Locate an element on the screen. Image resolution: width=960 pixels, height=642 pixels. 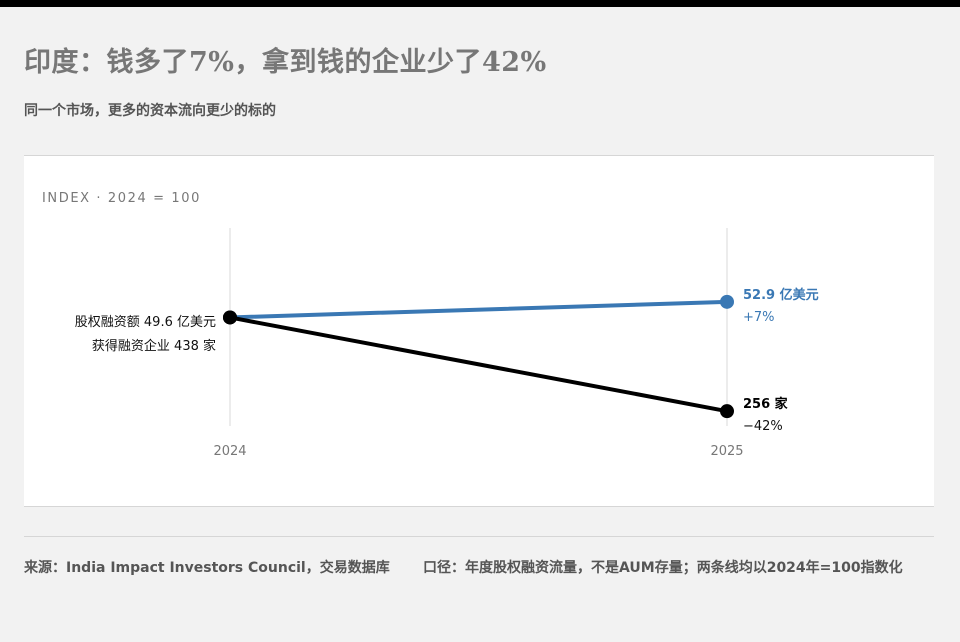
funded-companies-end-label: 256 家 is located at coordinates (766, 404).